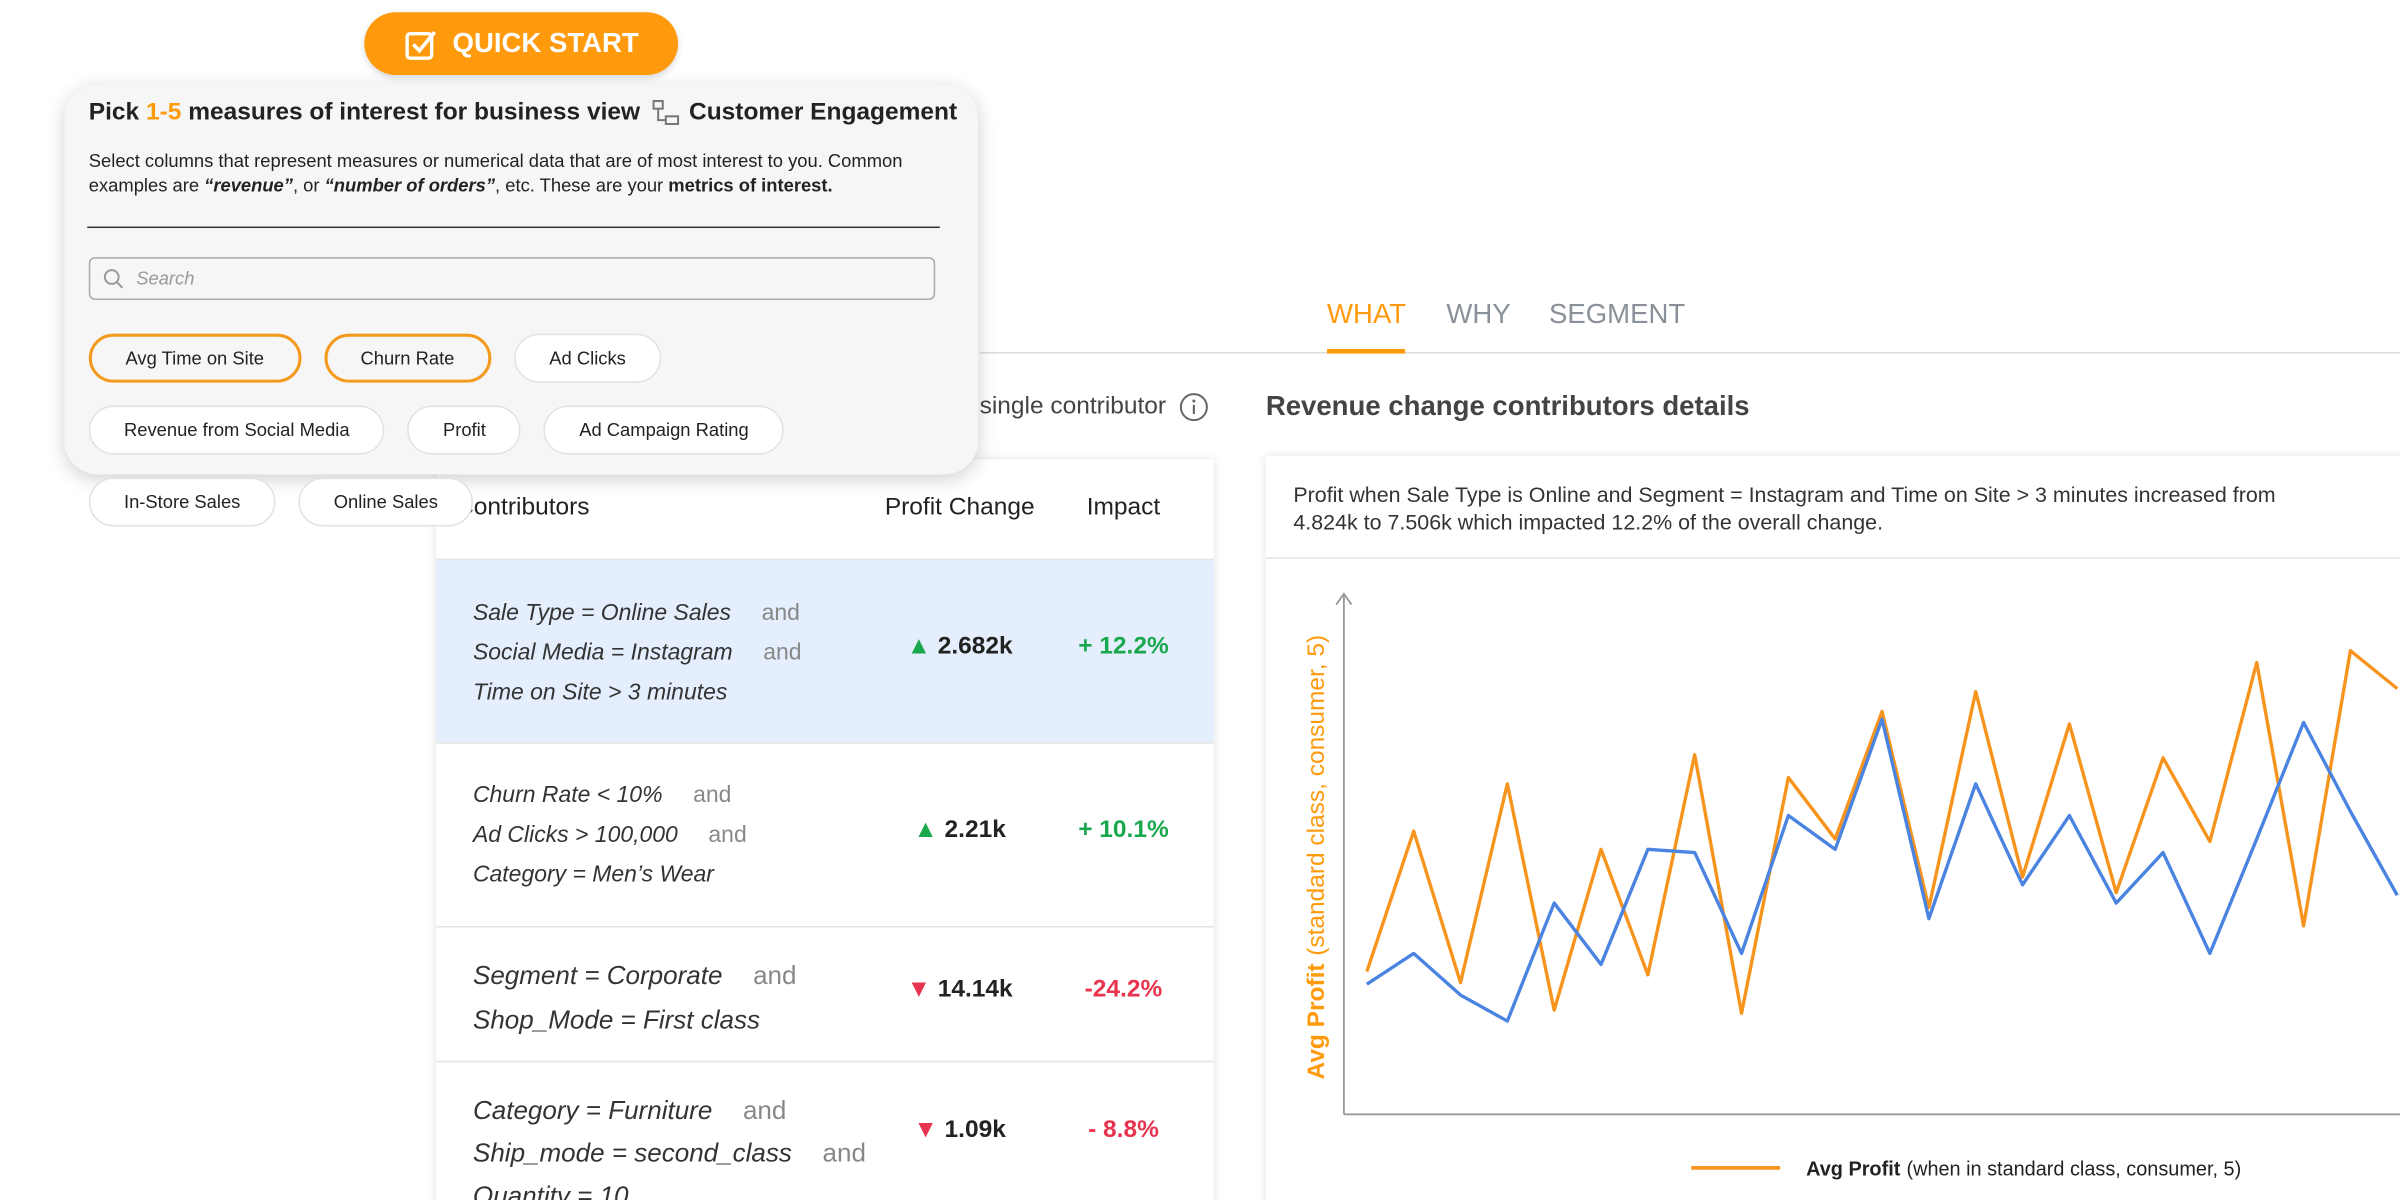 This screenshot has width=2400, height=1200. What do you see at coordinates (975, 646) in the screenshot?
I see `change-value: 2.682k` at bounding box center [975, 646].